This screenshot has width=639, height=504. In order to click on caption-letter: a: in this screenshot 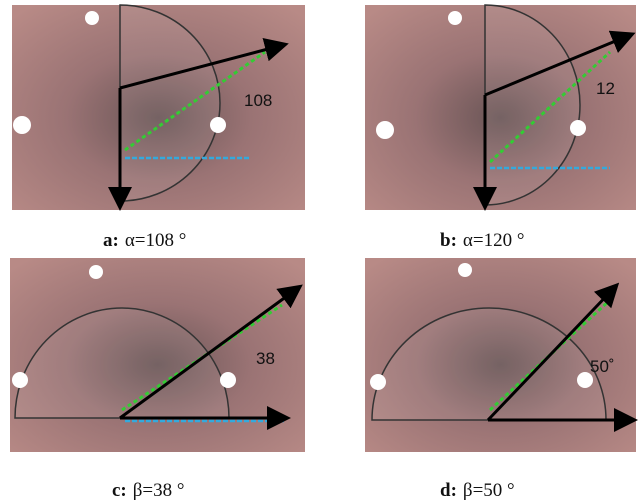, I will do `click(111, 240)`.